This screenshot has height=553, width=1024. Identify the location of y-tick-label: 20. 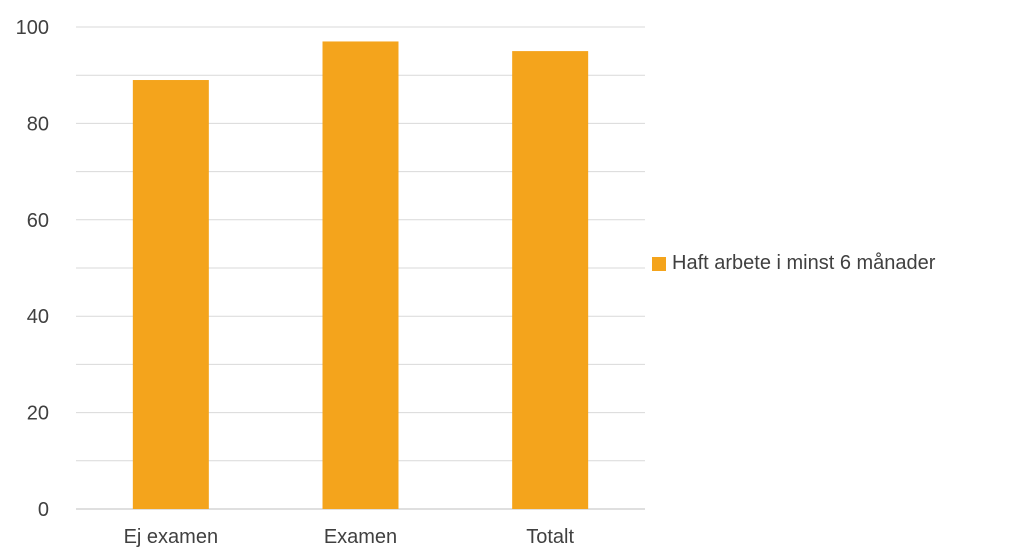
(38, 414).